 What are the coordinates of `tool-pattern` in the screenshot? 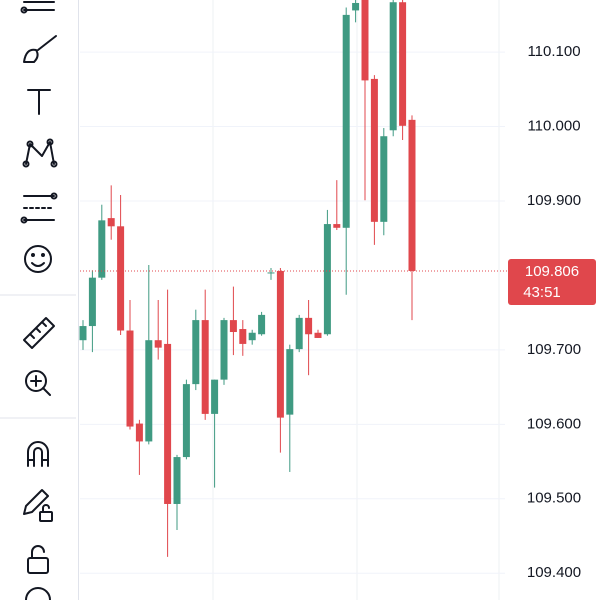 It's located at (40, 153).